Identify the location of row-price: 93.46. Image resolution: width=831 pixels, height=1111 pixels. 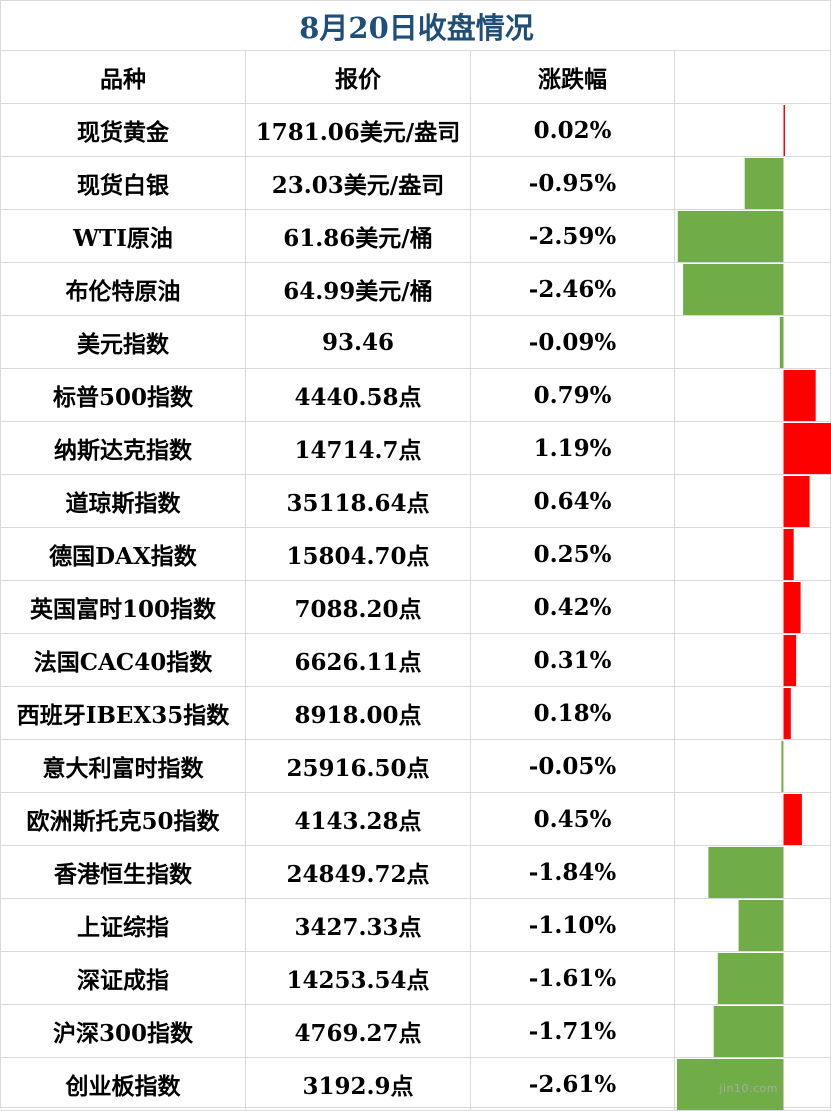
(358, 342).